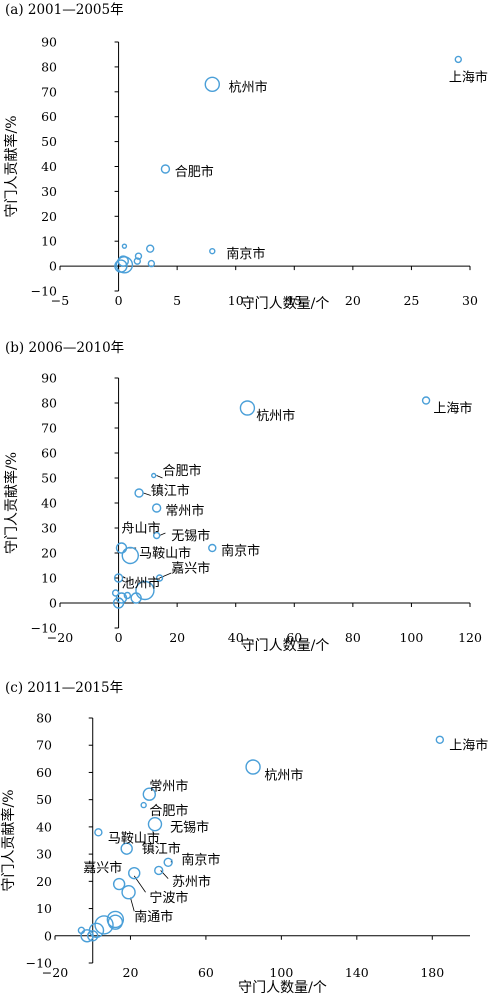 The image size is (495, 1000). Describe the element at coordinates (153, 917) in the screenshot. I see `city-label: 南通市` at that location.